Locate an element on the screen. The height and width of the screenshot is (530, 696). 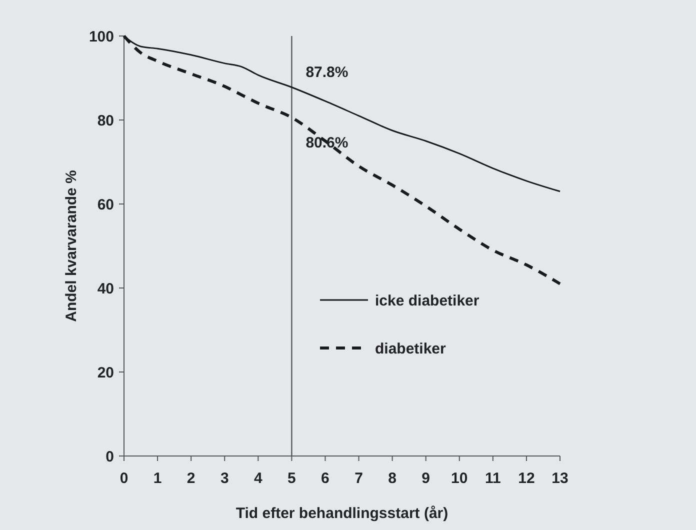
x-tick-label: 10 is located at coordinates (459, 478).